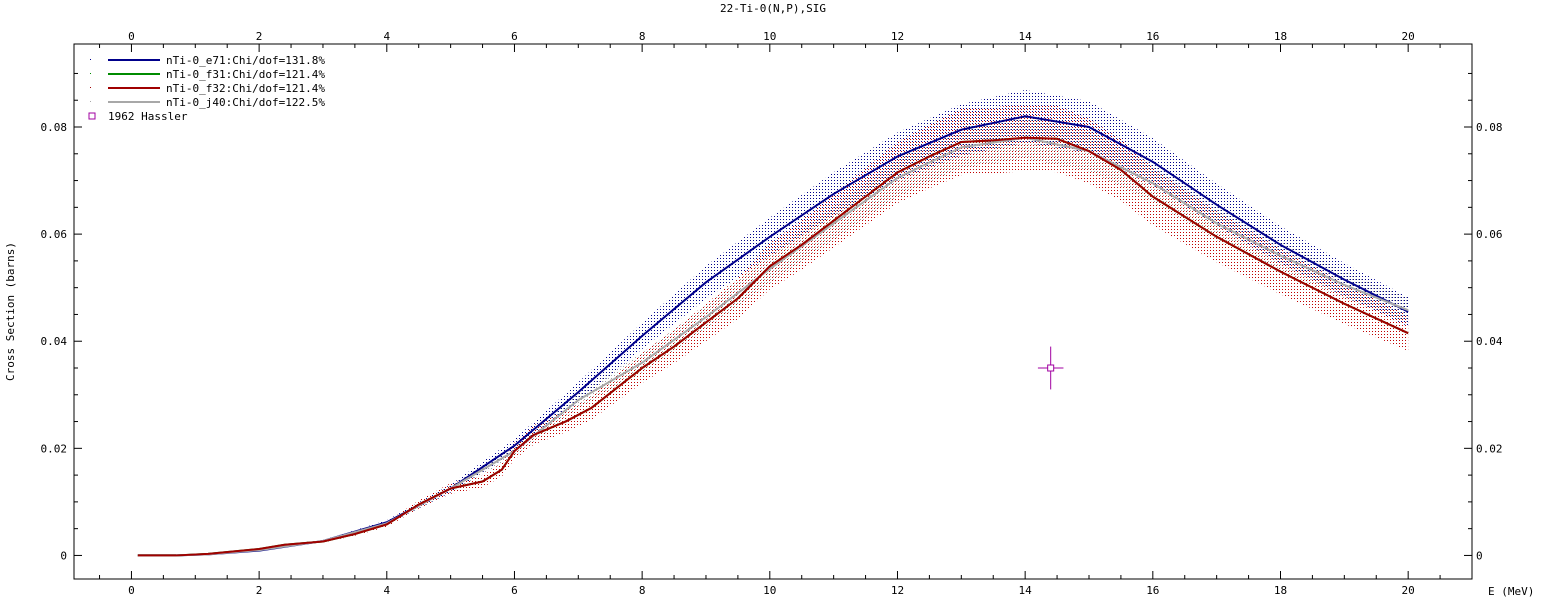  What do you see at coordinates (92, 116) in the screenshot?
I see `legend-exp-marker` at bounding box center [92, 116].